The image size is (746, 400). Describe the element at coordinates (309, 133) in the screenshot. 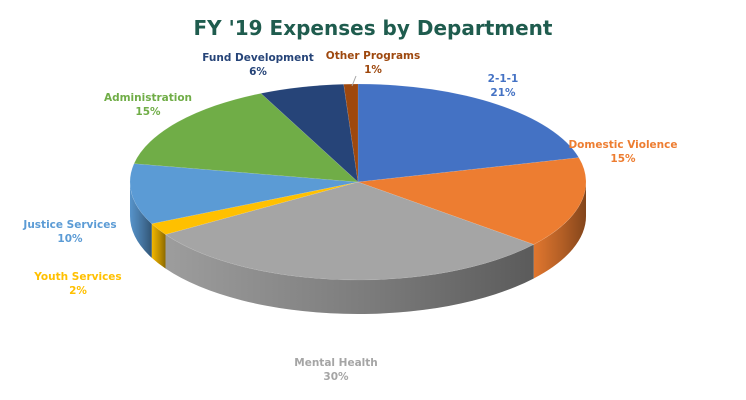

I see `pie-slice-fund-development` at that location.